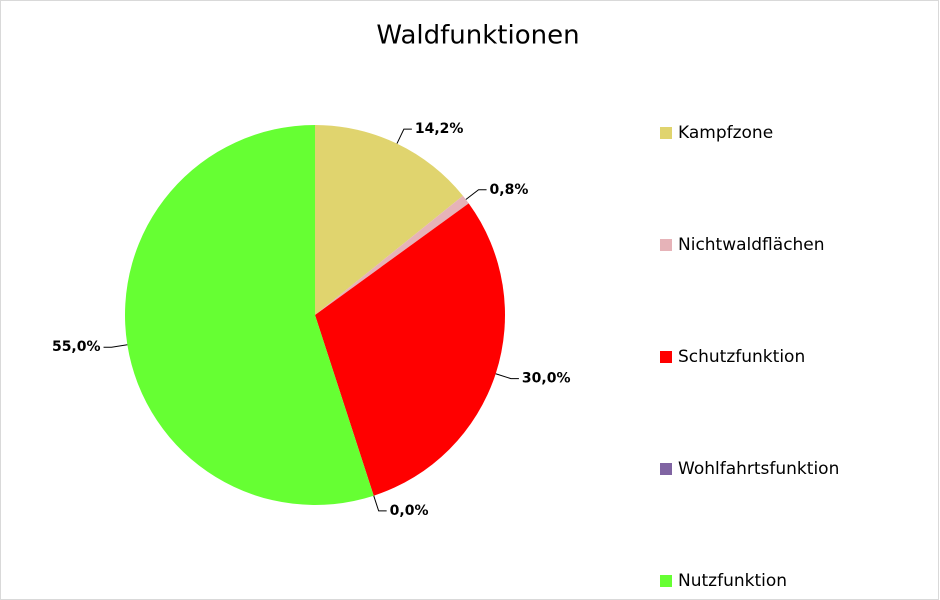  What do you see at coordinates (439, 129) in the screenshot?
I see `data-label: 14,2%` at bounding box center [439, 129].